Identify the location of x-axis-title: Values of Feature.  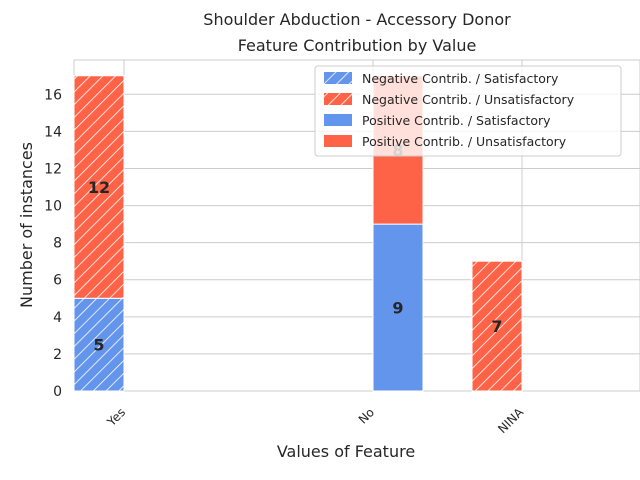
(346, 451).